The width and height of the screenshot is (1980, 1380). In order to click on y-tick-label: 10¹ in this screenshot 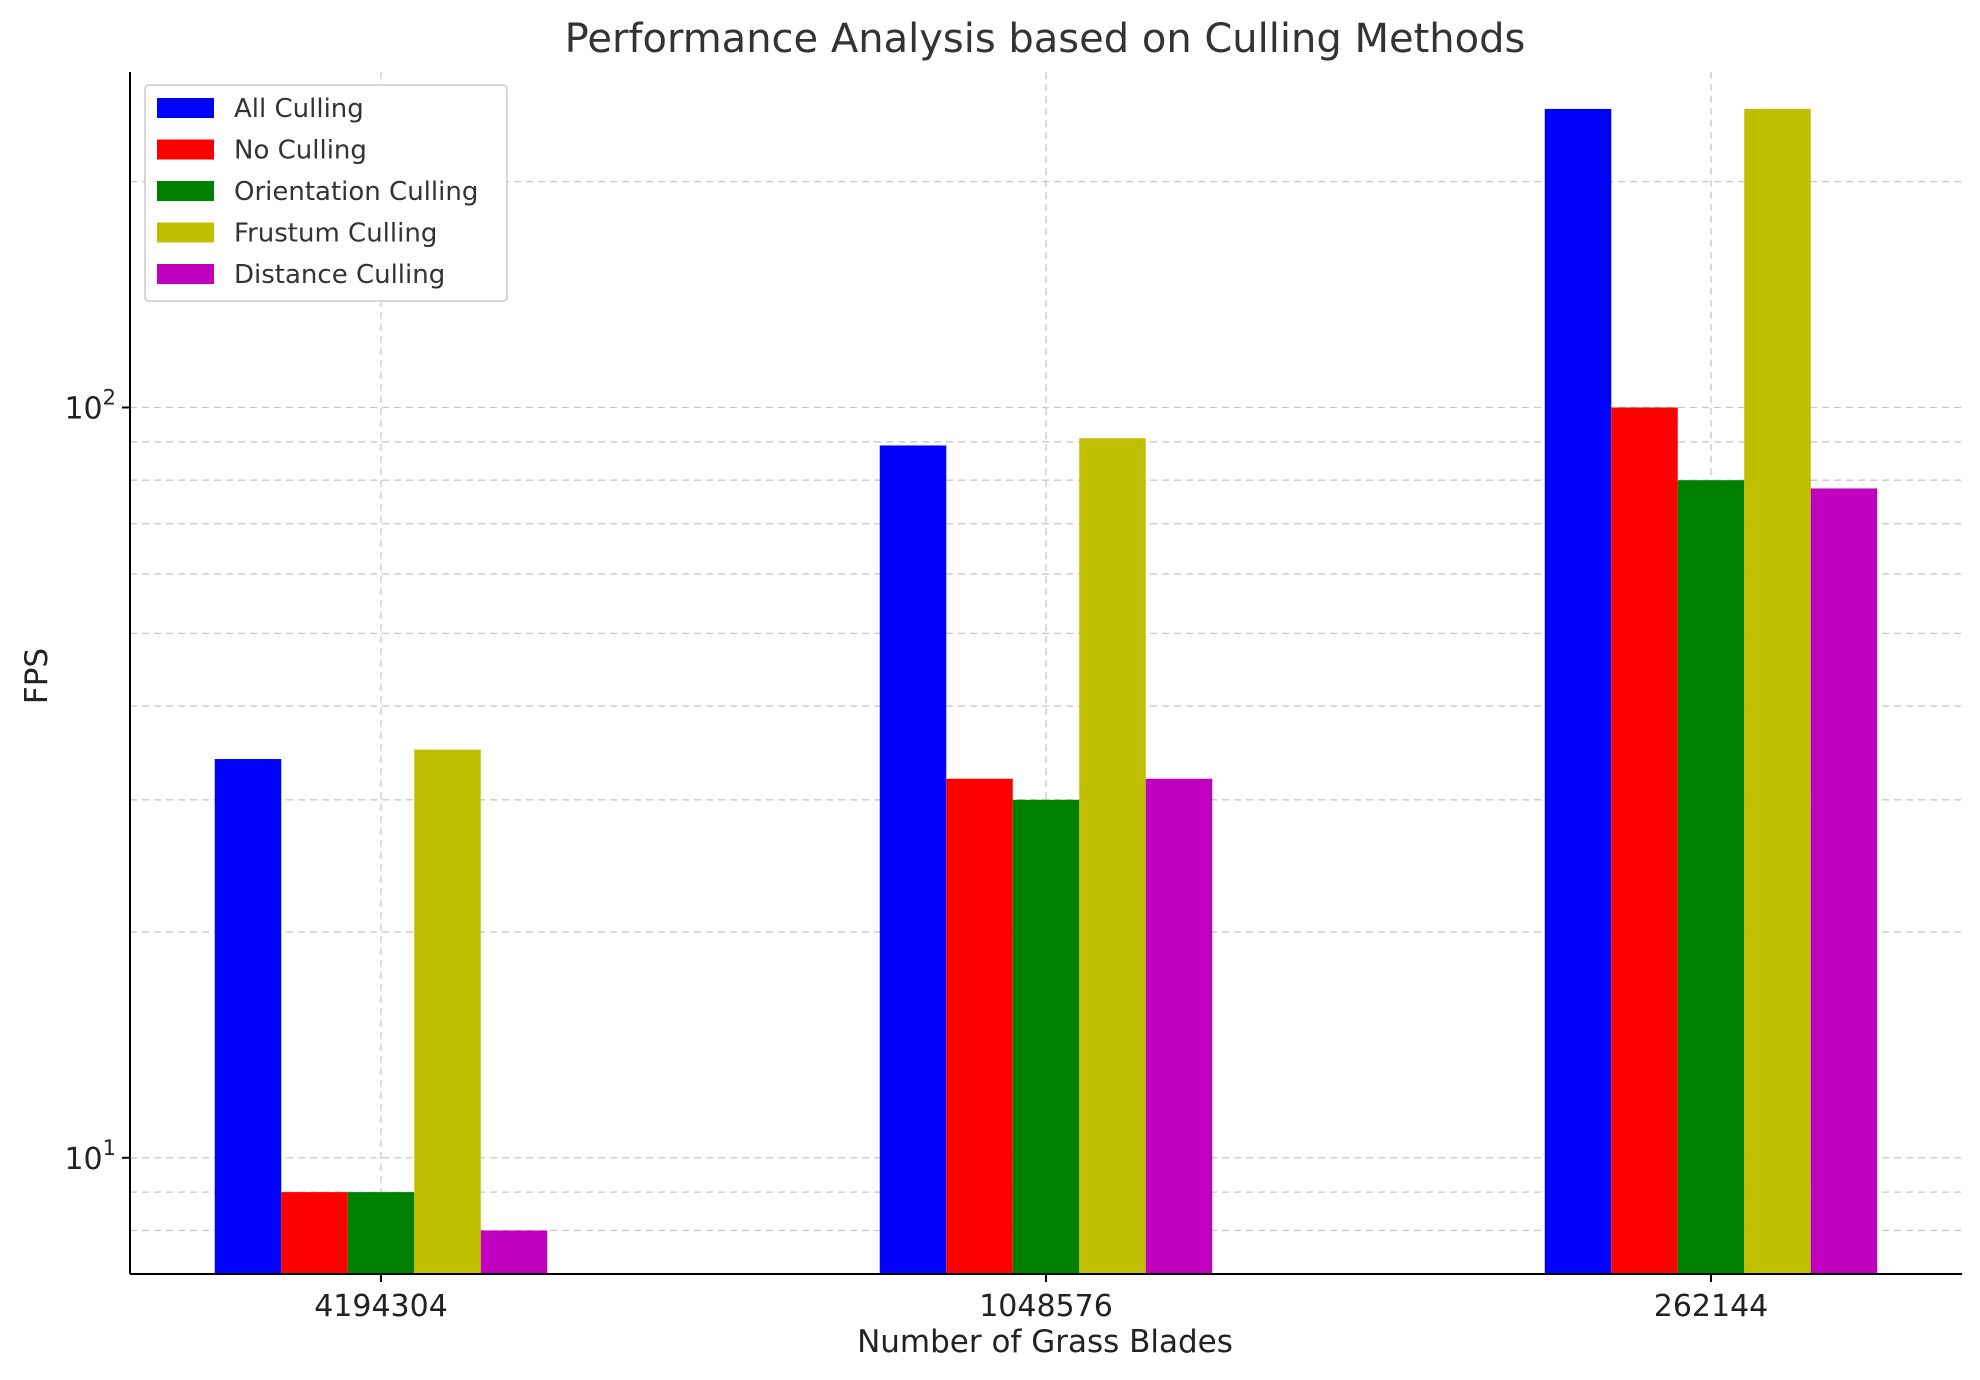, I will do `click(90, 1156)`.